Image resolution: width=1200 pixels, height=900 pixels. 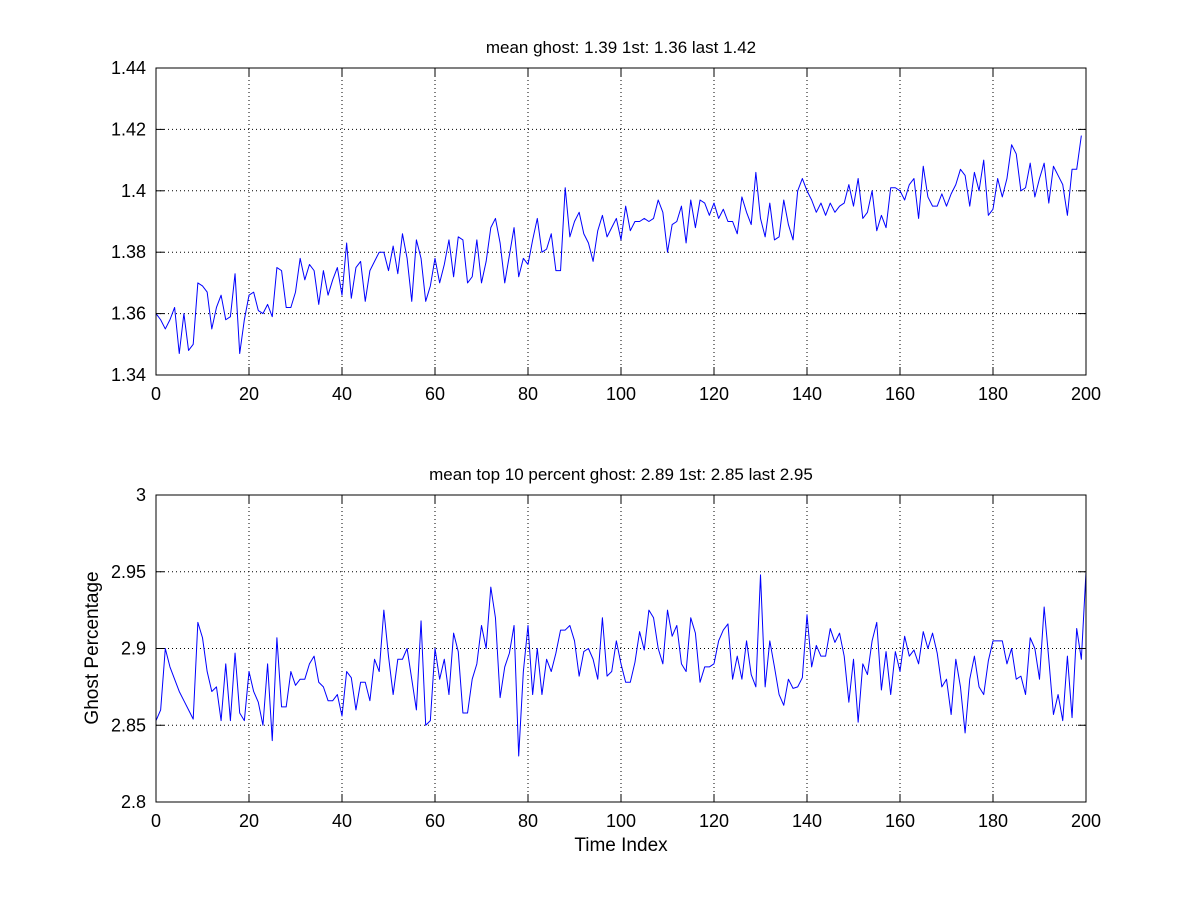 I want to click on bottom-x-tick-label: 40, so click(x=342, y=821).